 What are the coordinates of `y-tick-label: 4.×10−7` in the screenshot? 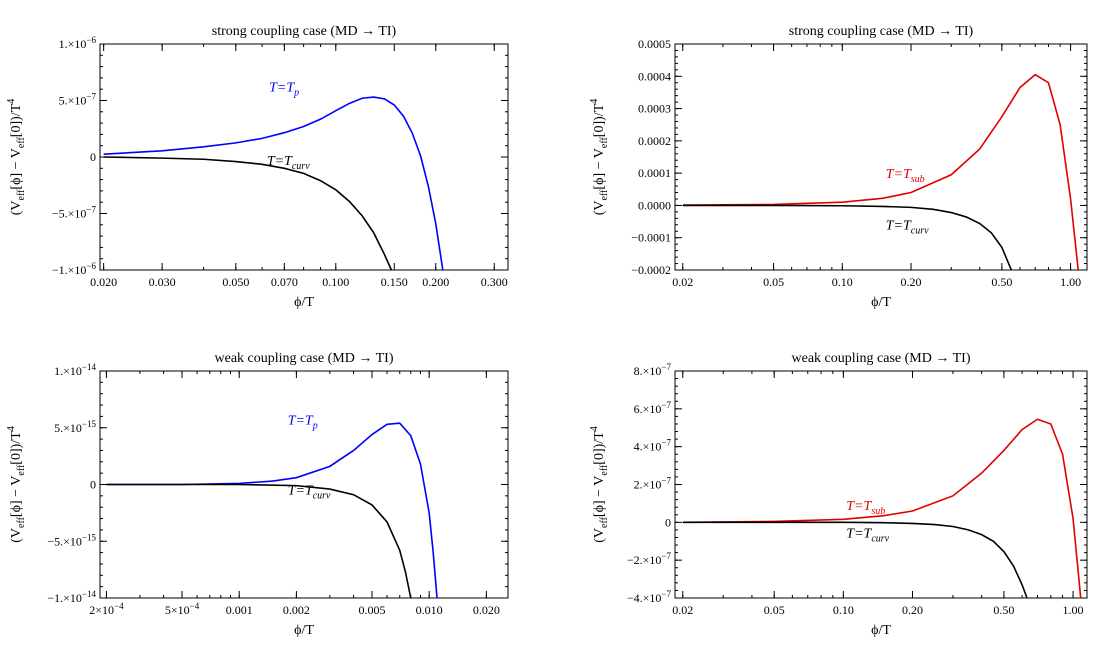 It's located at (653, 446).